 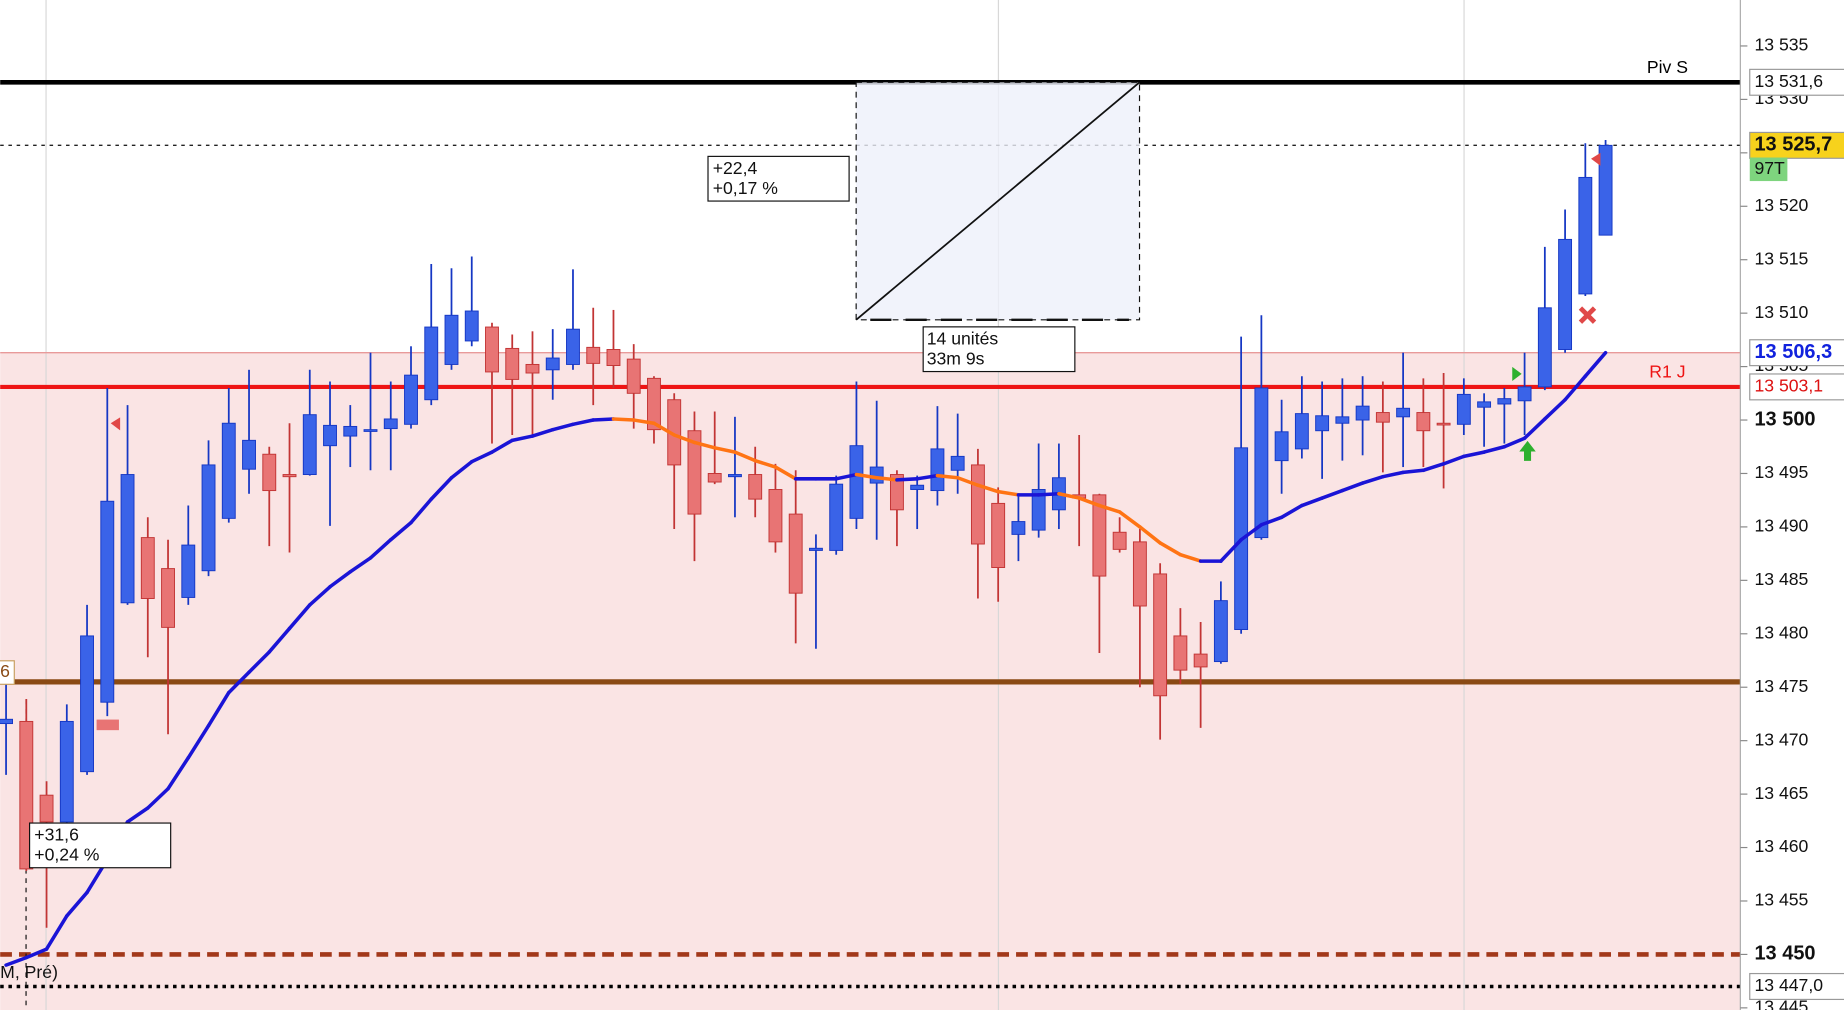 I want to click on level-label: 13 447,0, so click(x=1788, y=985).